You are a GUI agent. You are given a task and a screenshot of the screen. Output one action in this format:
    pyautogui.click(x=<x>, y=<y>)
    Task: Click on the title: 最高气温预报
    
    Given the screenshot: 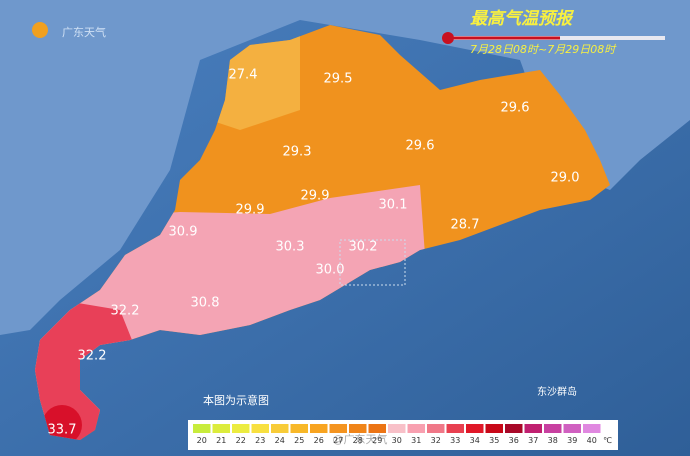 What is the action you would take?
    pyautogui.click(x=522, y=19)
    